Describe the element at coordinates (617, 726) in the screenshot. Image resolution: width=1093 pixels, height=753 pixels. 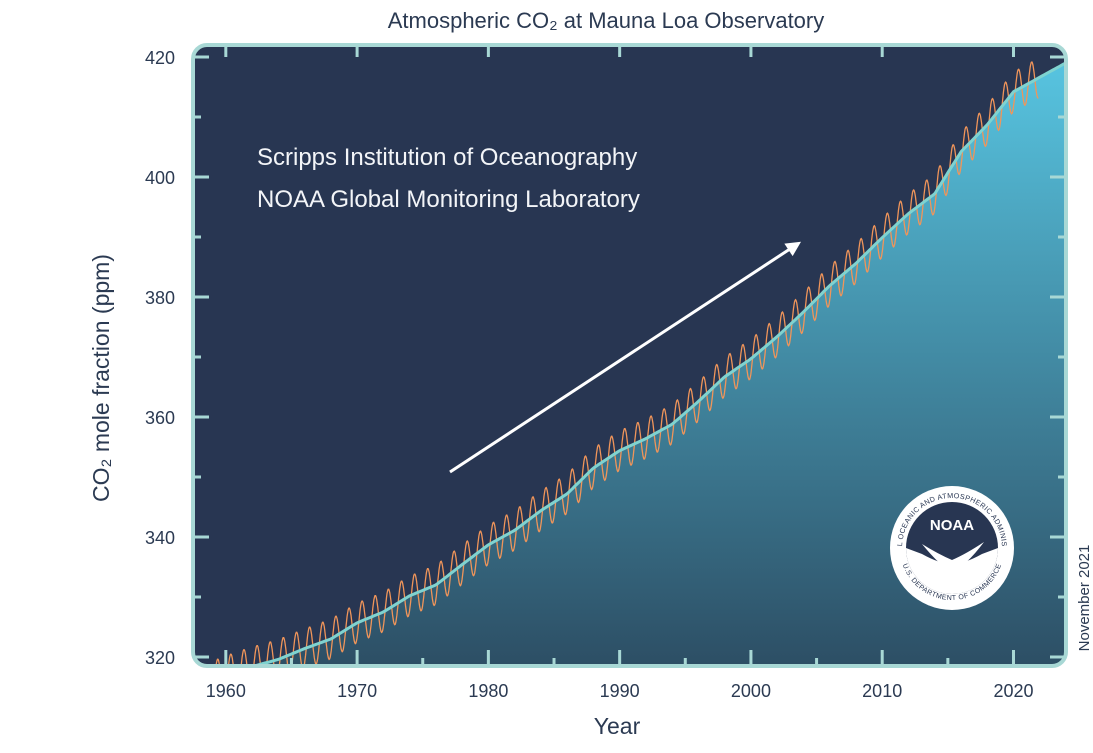
I see `x-axis-label: Year` at that location.